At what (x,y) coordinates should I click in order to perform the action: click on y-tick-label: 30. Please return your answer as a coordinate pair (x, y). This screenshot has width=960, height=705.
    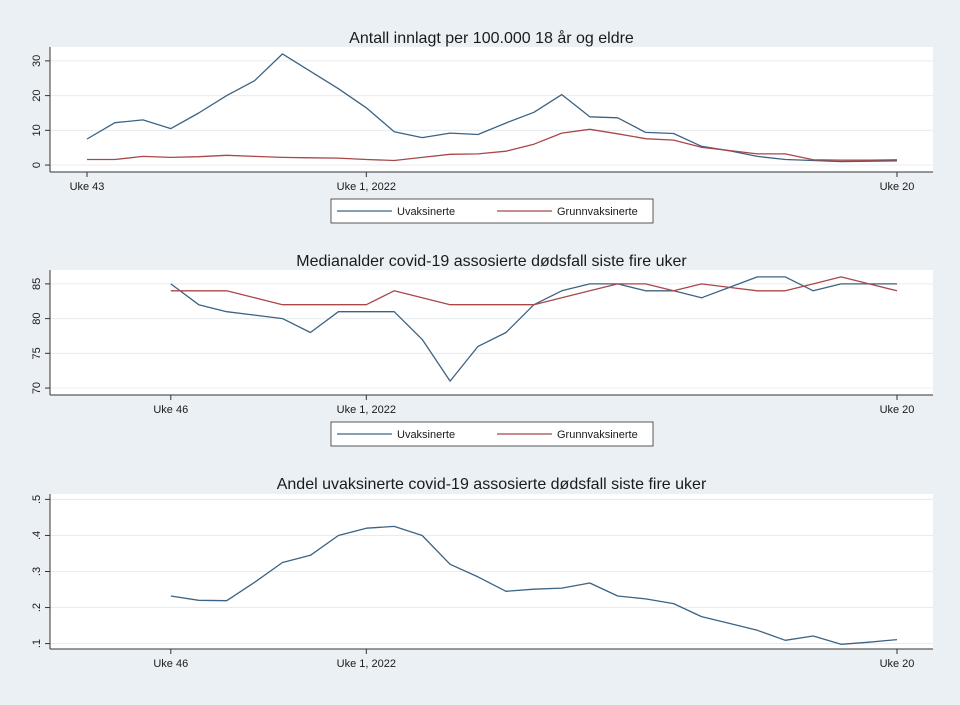
    Looking at the image, I should click on (37, 61).